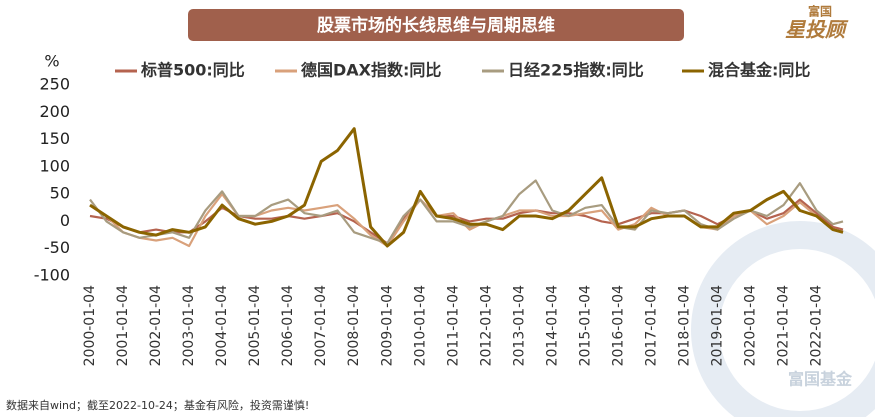 Image resolution: width=875 pixels, height=417 pixels. Describe the element at coordinates (157, 405) in the screenshot. I see `source-note: 数据来自wind；截至2022-10-24；基金有风险，投资需谨慎!` at that location.